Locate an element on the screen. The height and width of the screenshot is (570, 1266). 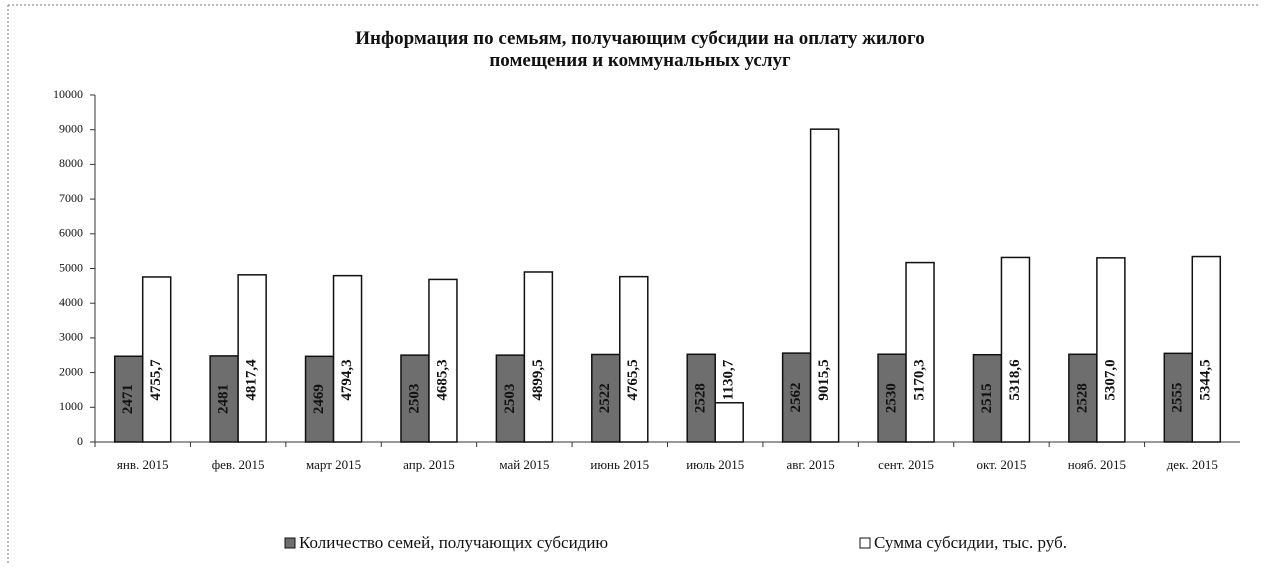
x-tick-label: март 2015 is located at coordinates (333, 464).